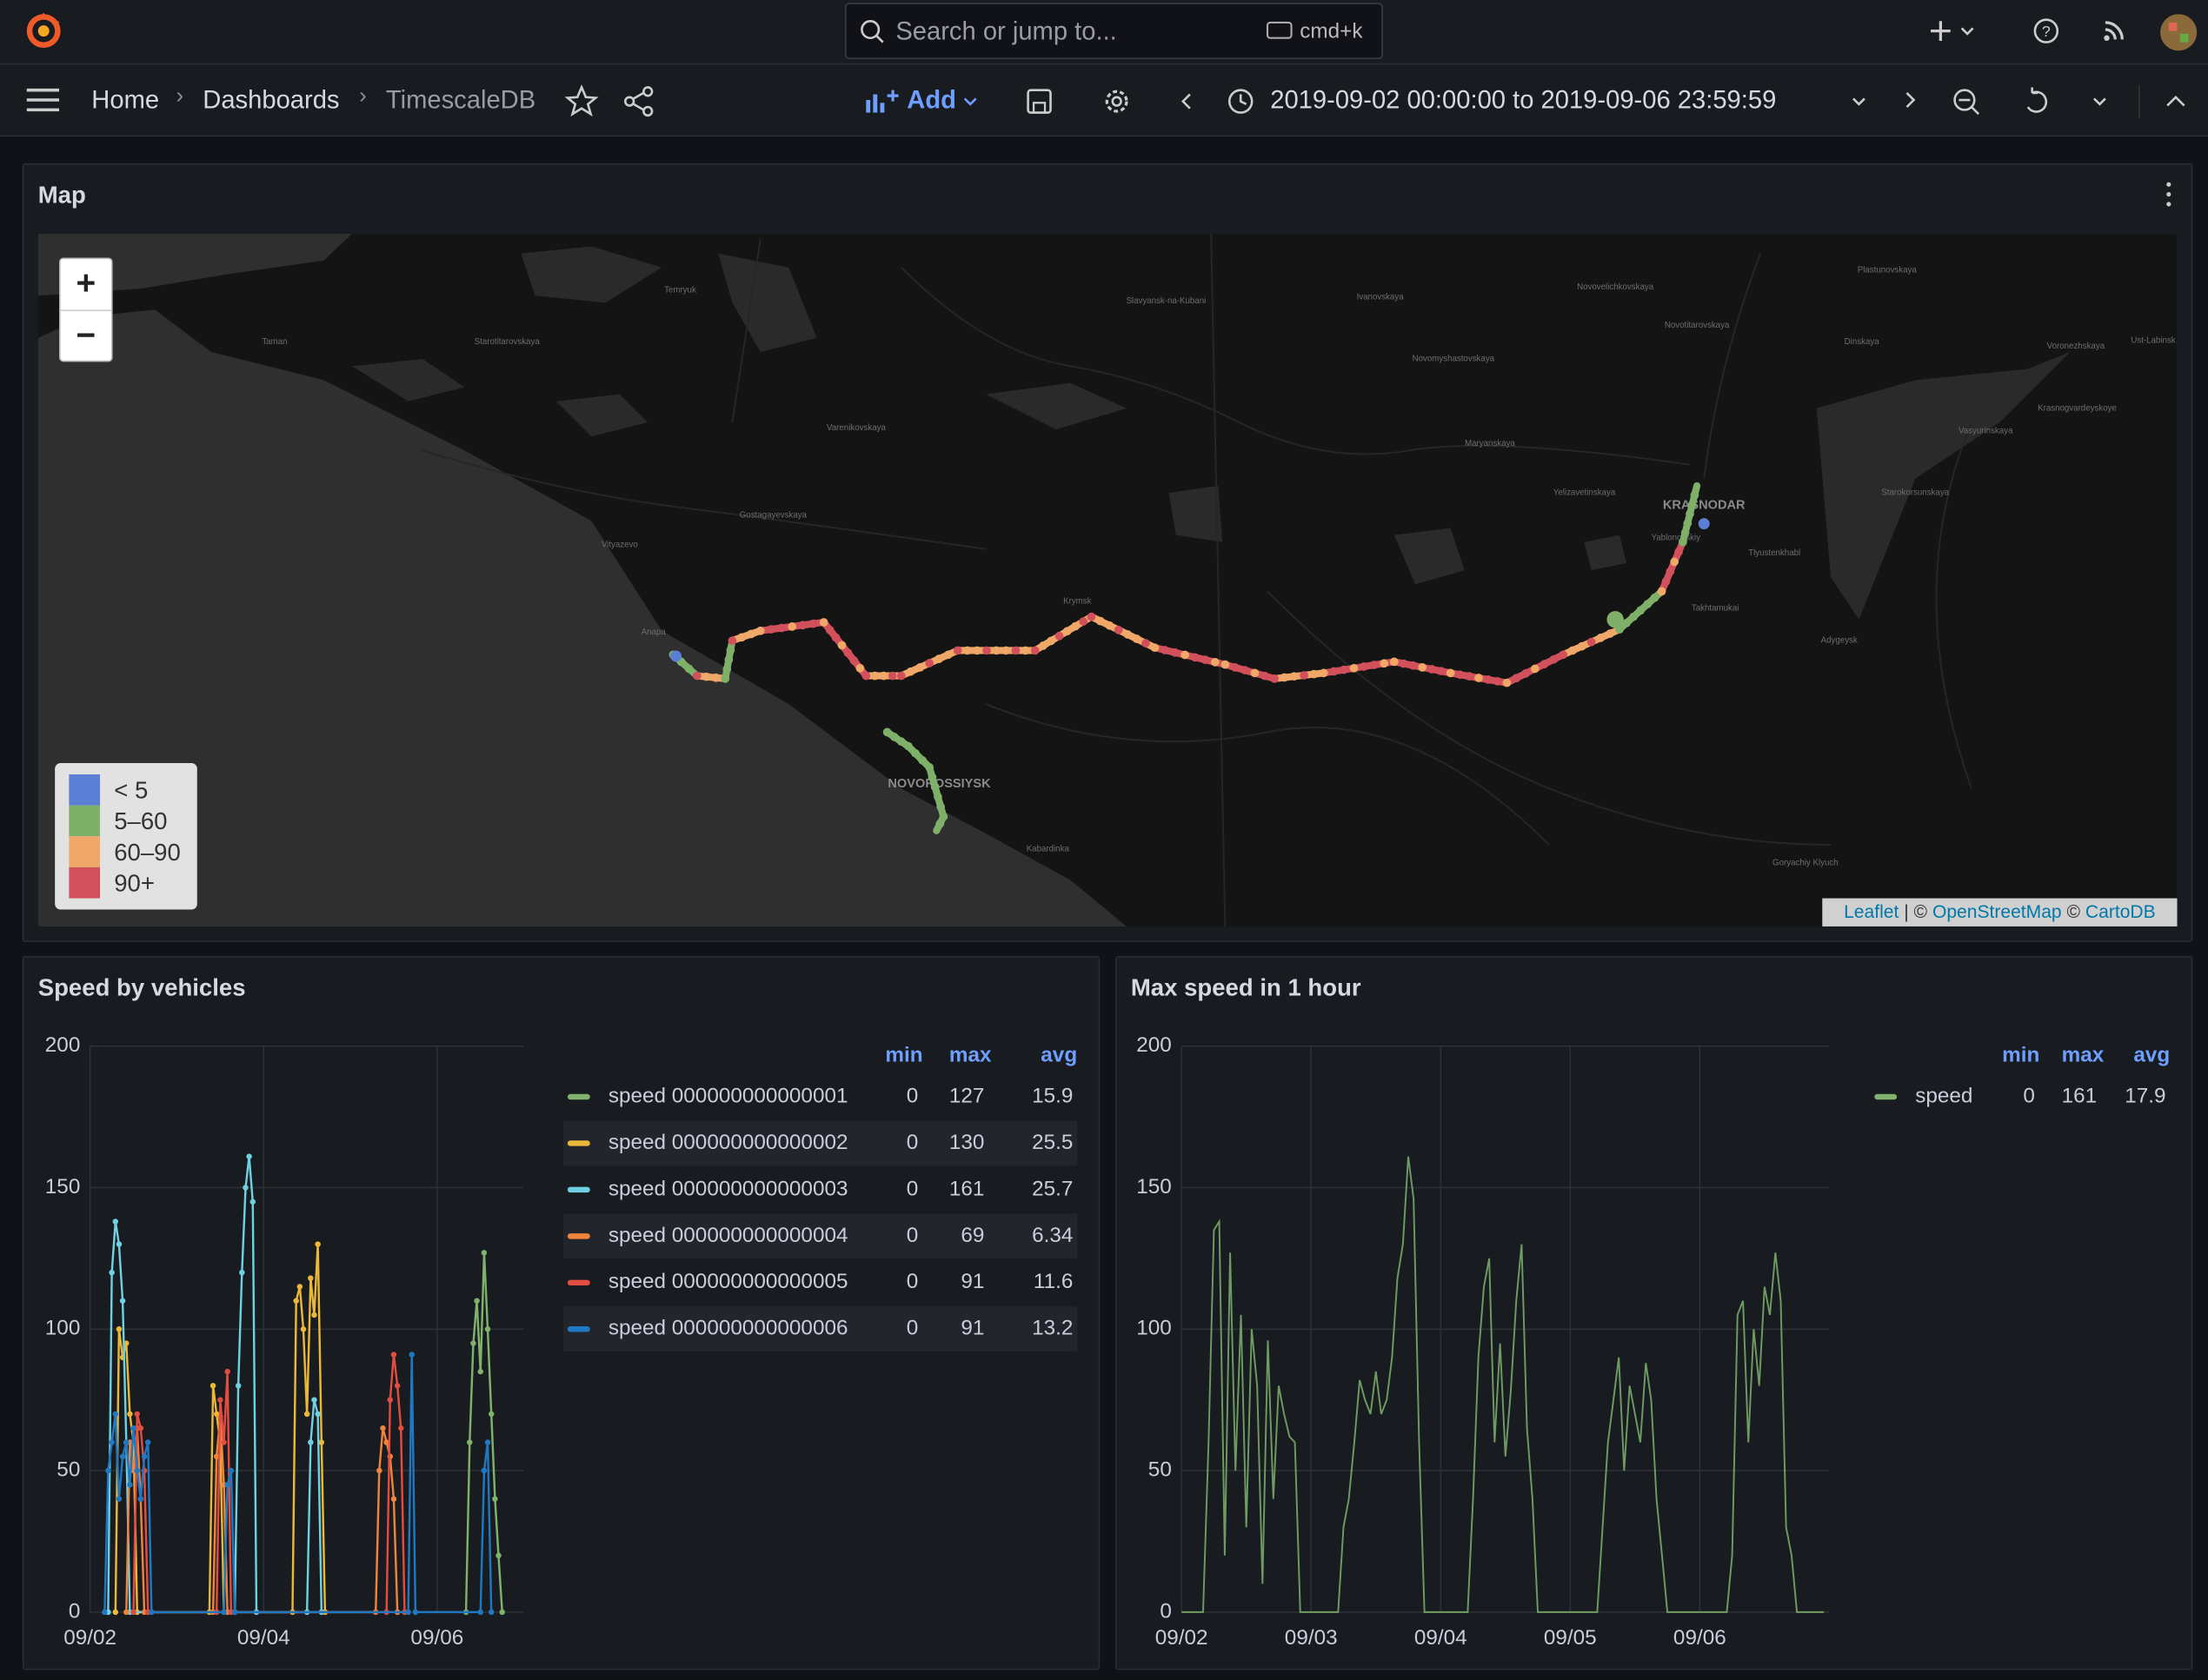 The image size is (2208, 1680). Describe the element at coordinates (195, 264) in the screenshot. I see `sea` at that location.